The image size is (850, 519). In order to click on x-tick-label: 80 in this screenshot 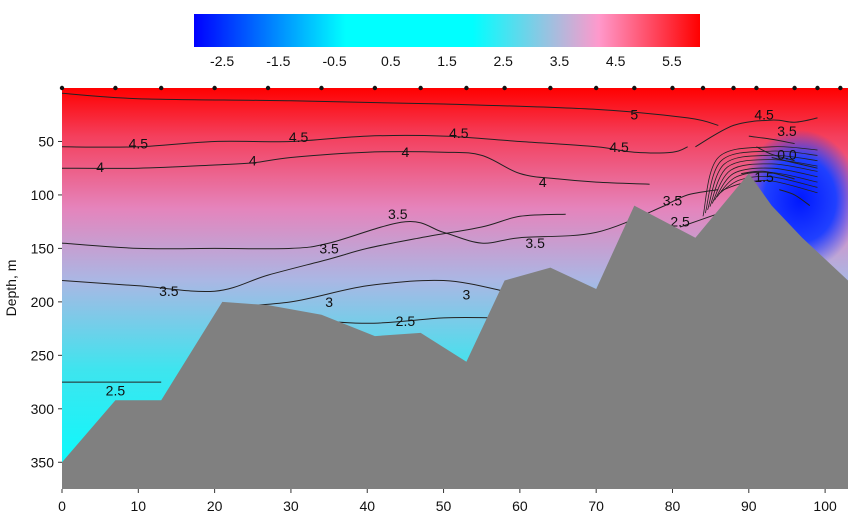, I will do `click(673, 506)`.